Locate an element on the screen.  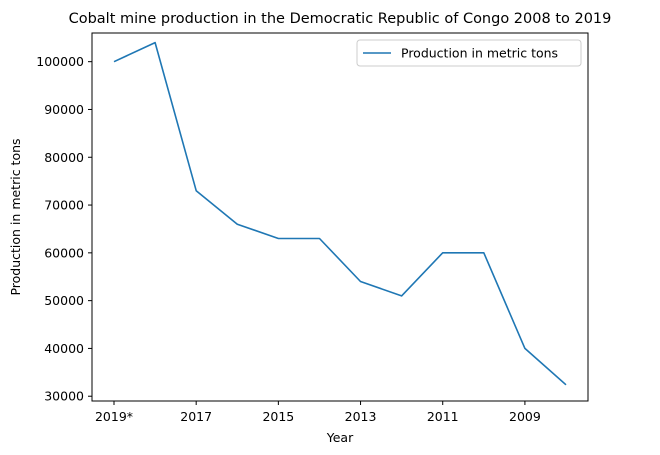
y-tick-label: 30000 is located at coordinates (64, 396).